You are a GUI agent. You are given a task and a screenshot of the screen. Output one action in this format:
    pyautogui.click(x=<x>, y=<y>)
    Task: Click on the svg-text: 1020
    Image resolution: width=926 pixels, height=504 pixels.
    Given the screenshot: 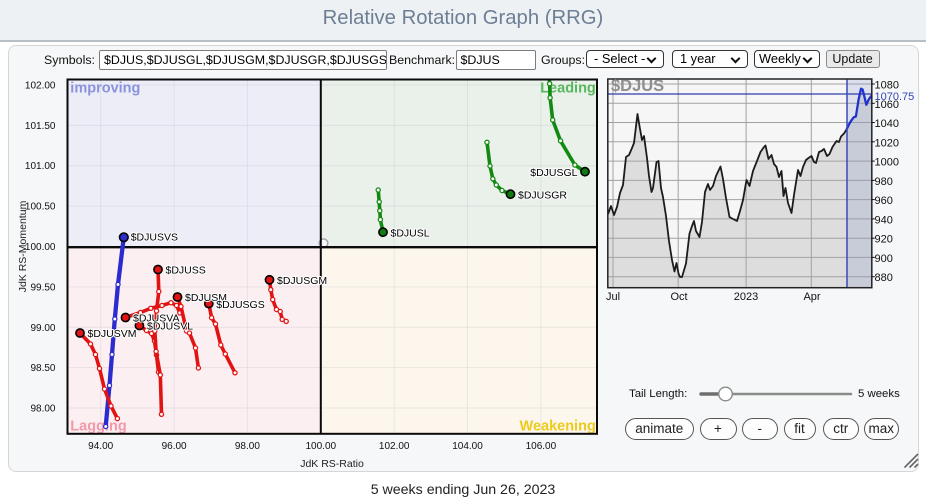 What is the action you would take?
    pyautogui.click(x=887, y=143)
    